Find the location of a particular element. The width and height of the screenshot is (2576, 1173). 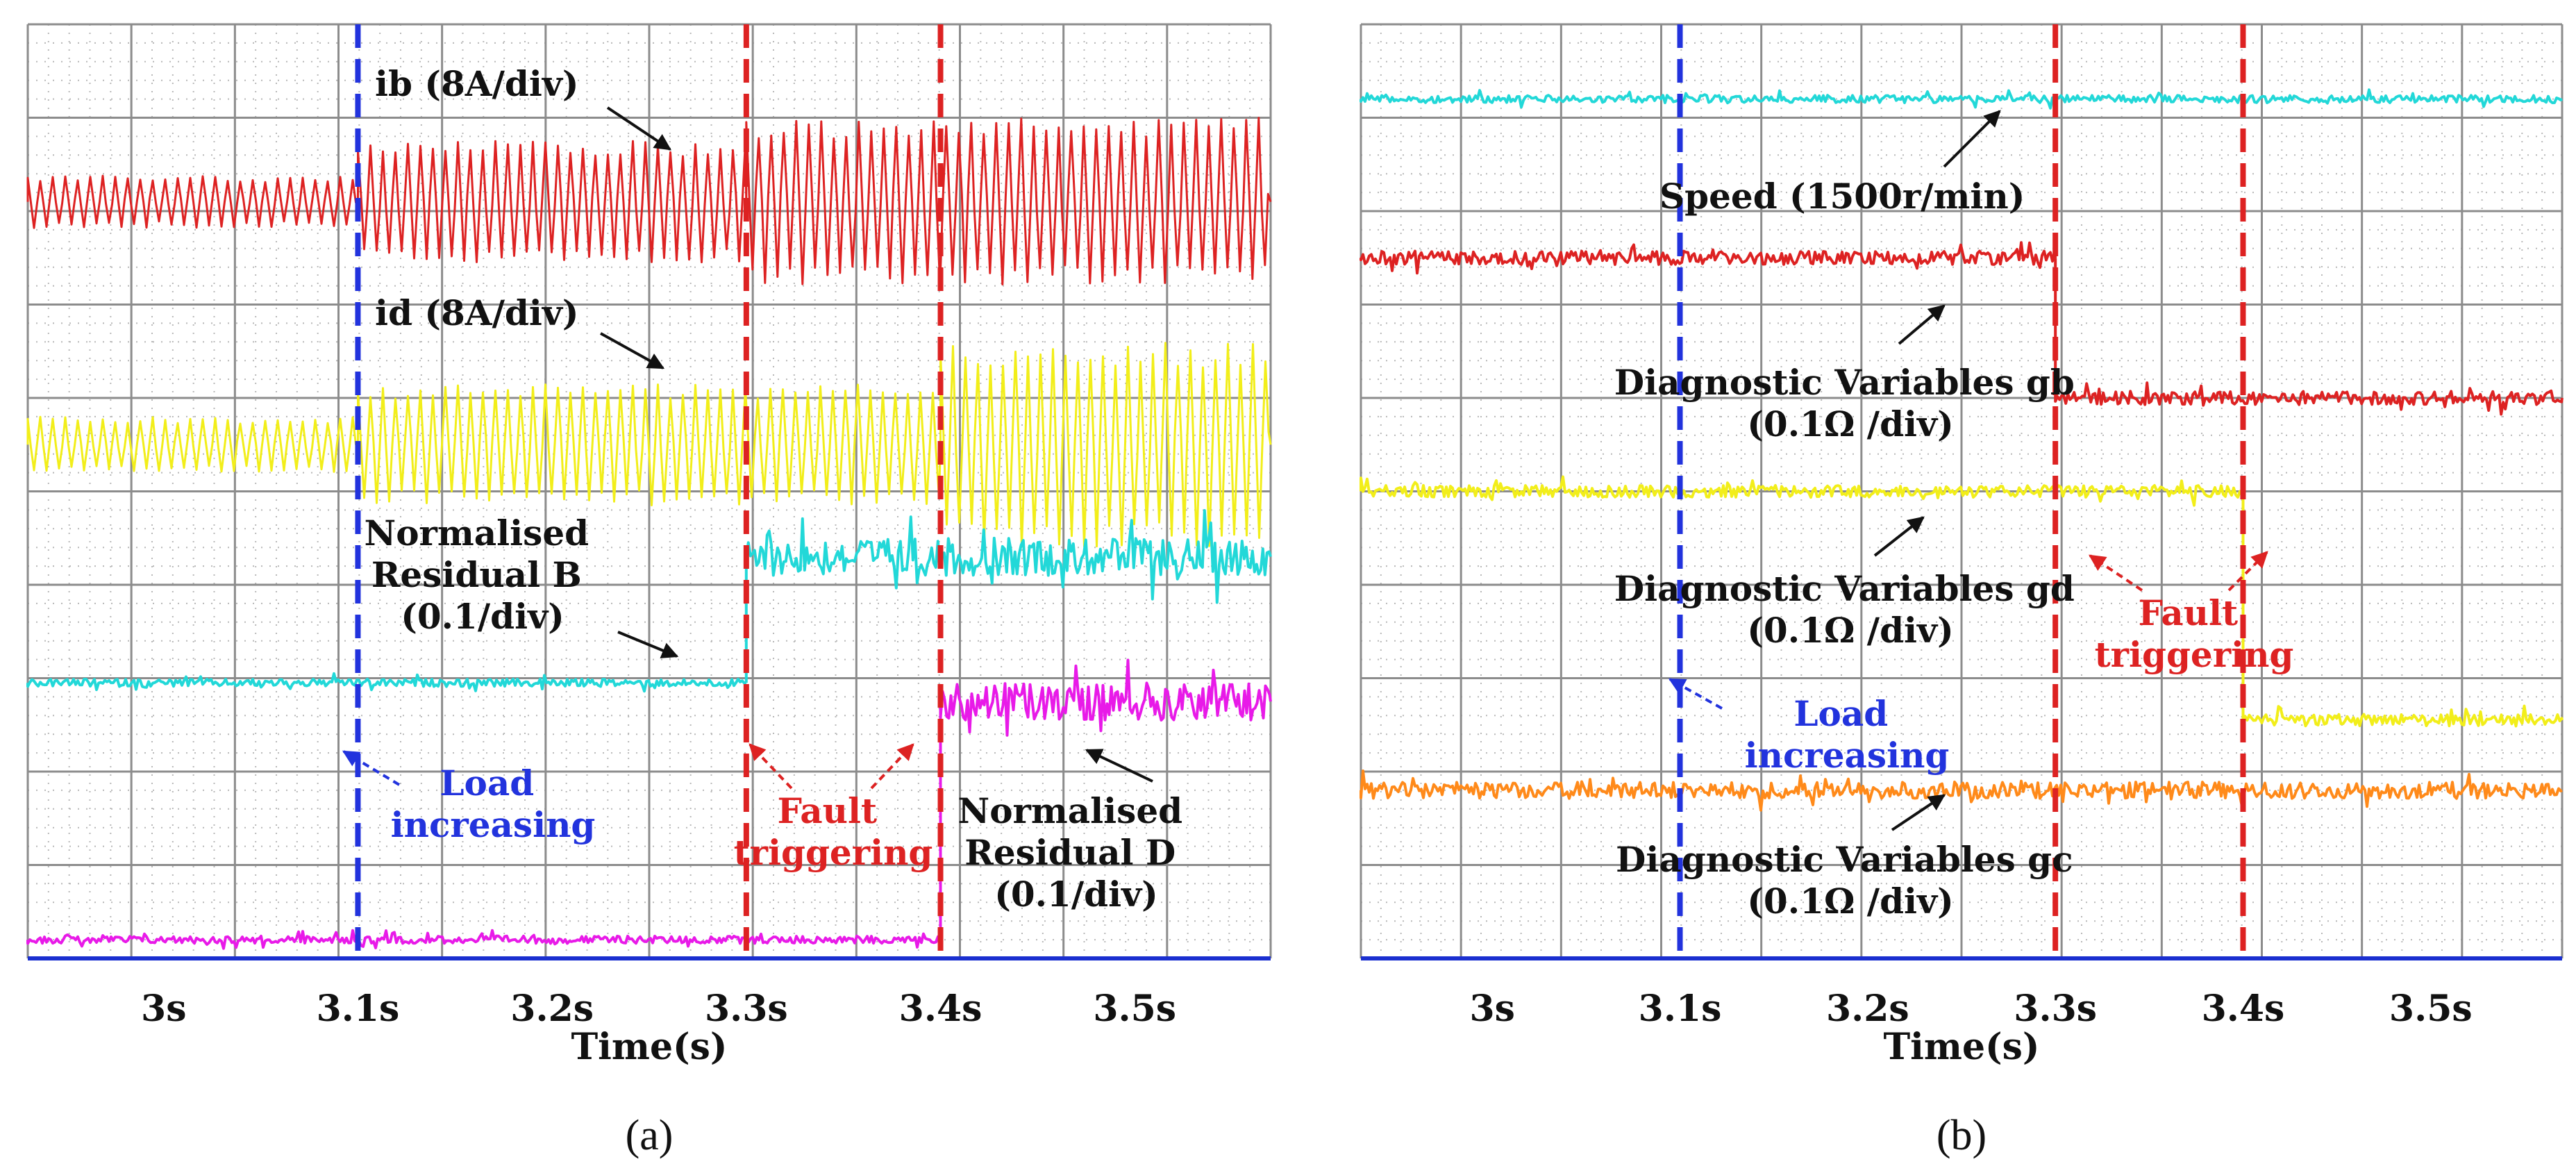

caption-b: (b) is located at coordinates (1962, 1135).